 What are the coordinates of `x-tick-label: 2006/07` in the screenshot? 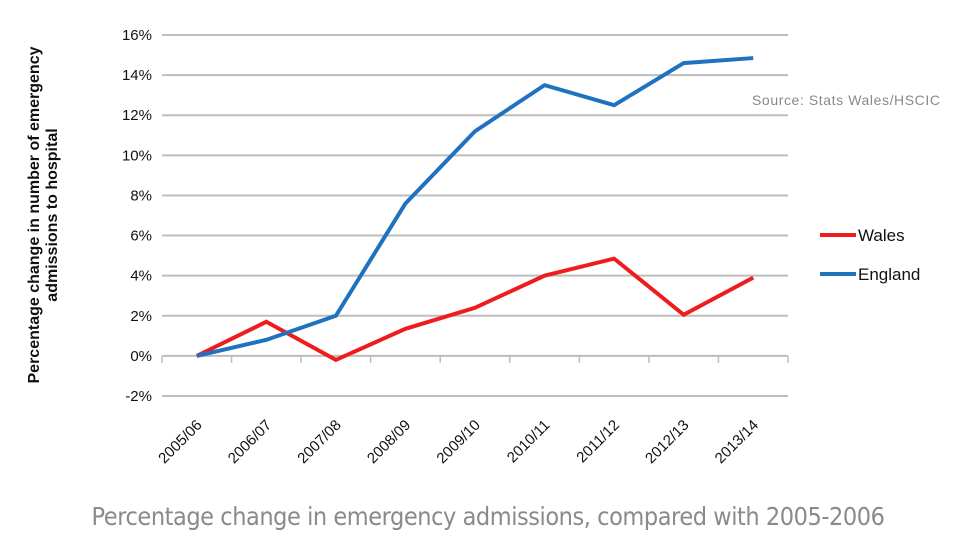 It's located at (250, 442).